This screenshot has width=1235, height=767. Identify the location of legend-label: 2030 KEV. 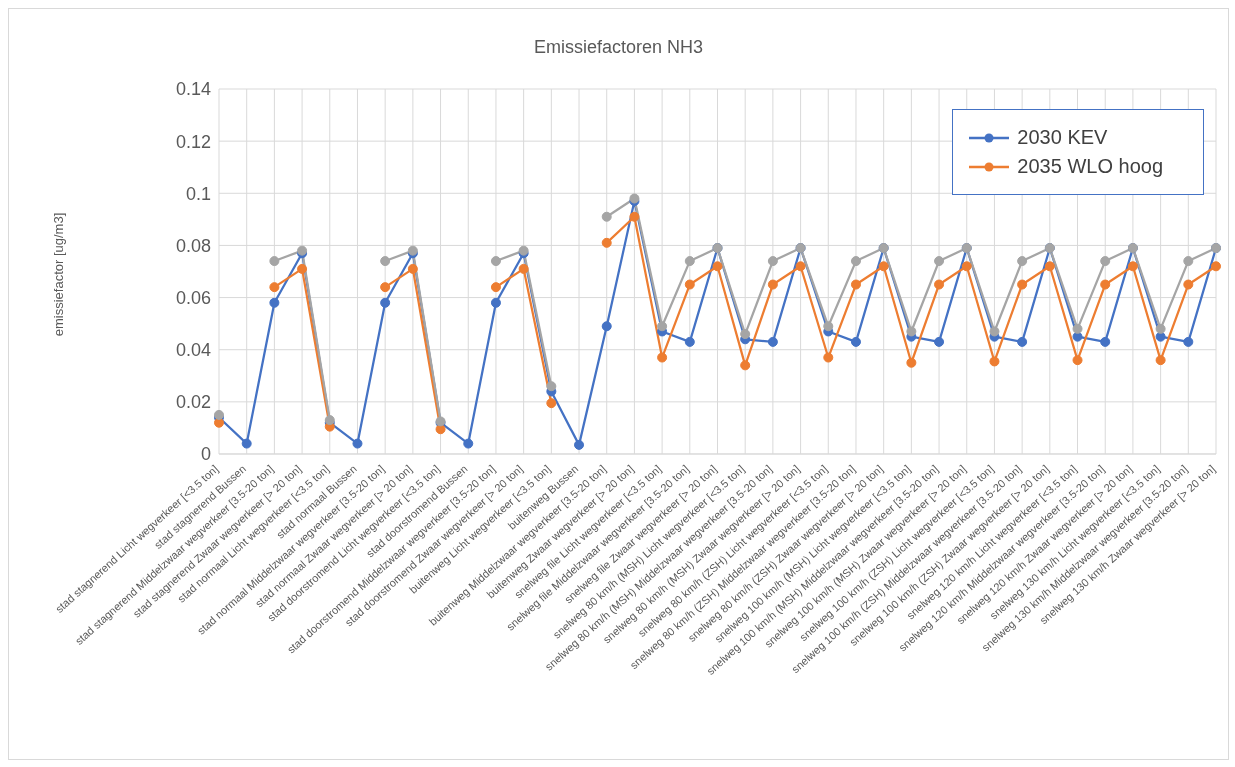
(1062, 137).